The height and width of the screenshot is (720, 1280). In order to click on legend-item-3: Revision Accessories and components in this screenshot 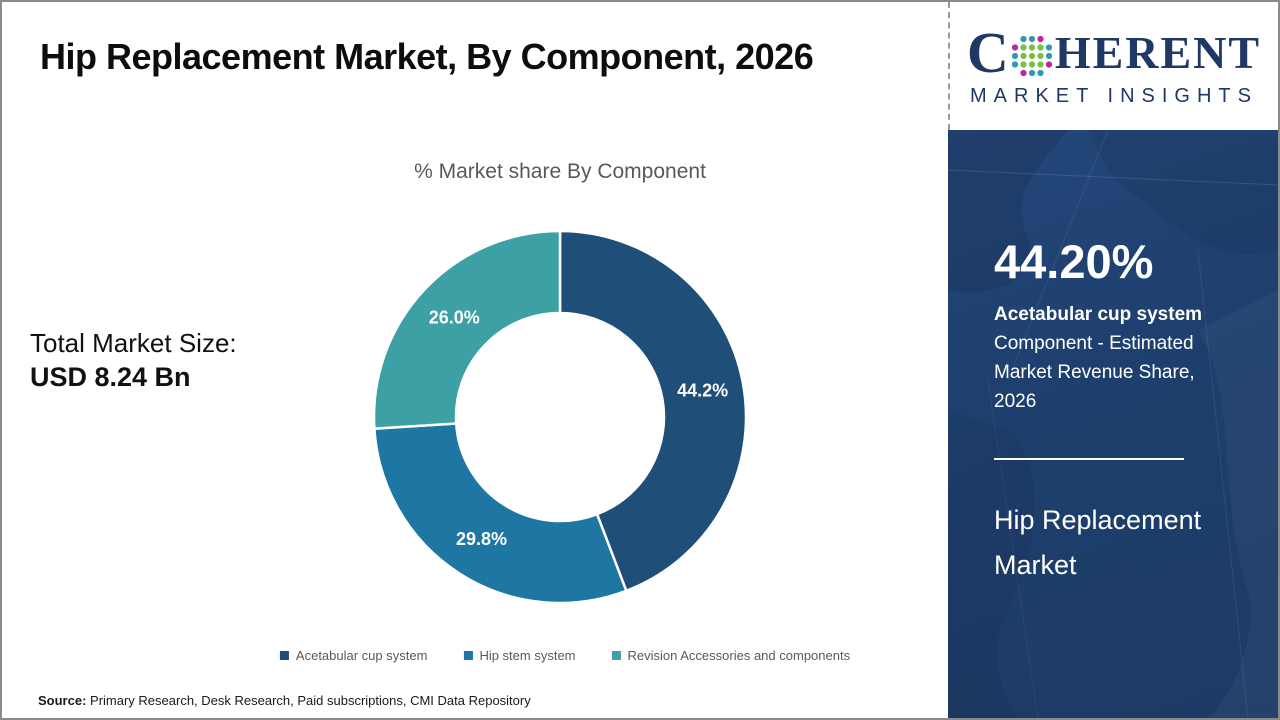, I will do `click(731, 655)`.